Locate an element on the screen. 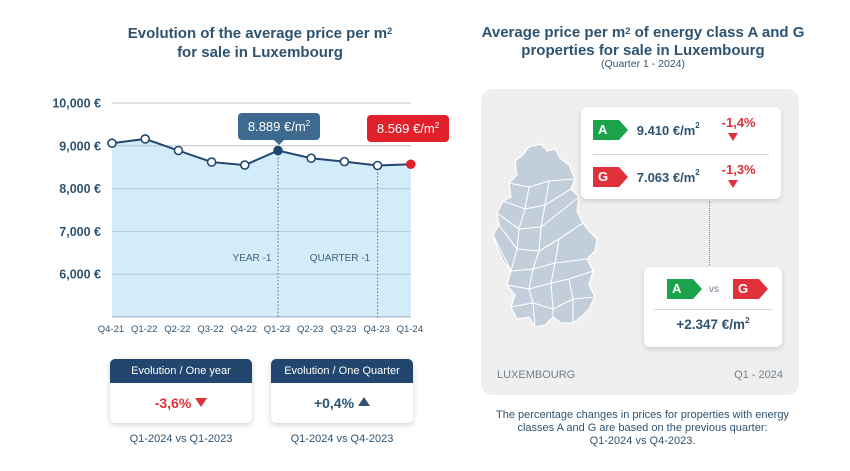 This screenshot has width=850, height=471. y-tick-label: 7,000 € is located at coordinates (80, 232).